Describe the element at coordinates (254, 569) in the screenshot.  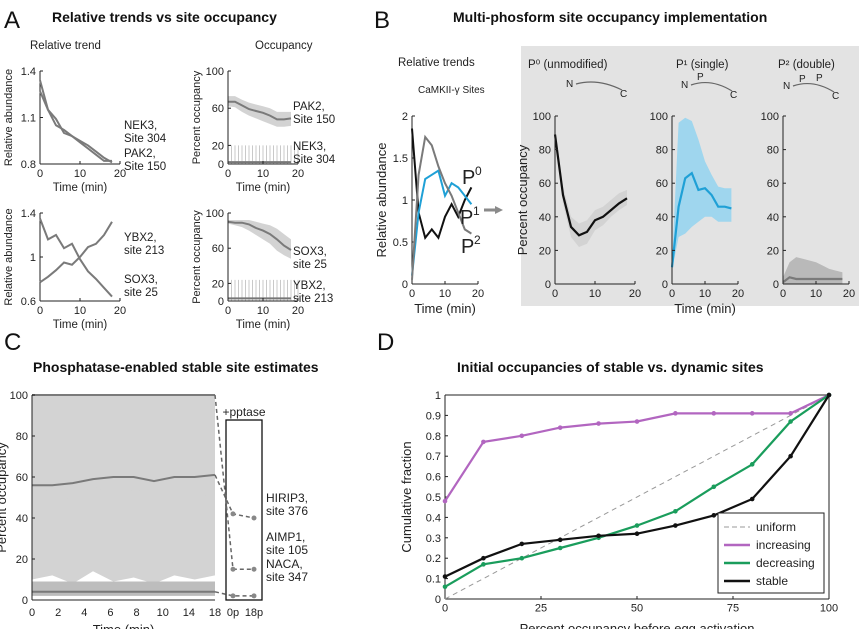
I see `c-pptase-point-aimp1` at that location.